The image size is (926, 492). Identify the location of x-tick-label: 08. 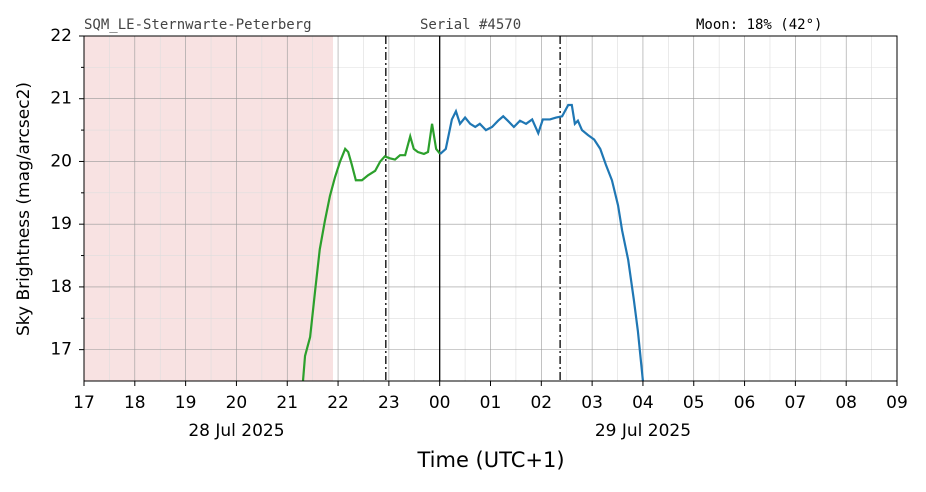
(846, 403).